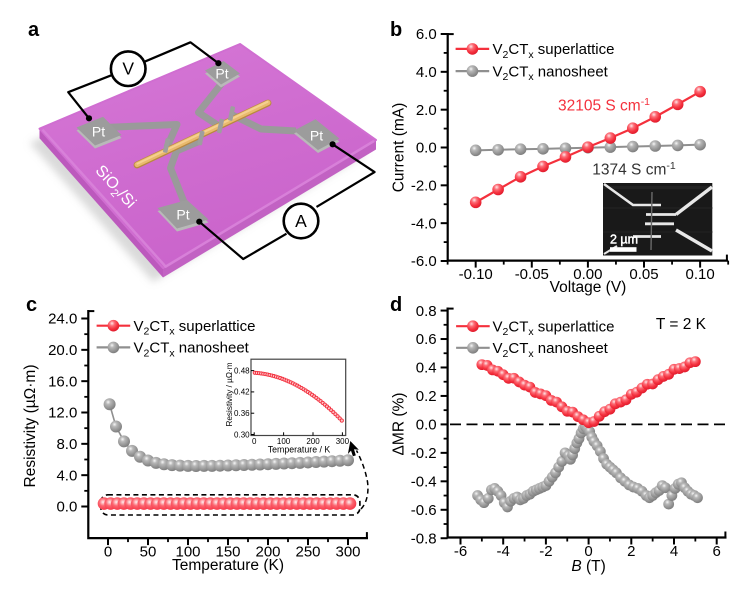 The height and width of the screenshot is (612, 747). Describe the element at coordinates (631, 551) in the screenshot. I see `svg-text: 2` at that location.